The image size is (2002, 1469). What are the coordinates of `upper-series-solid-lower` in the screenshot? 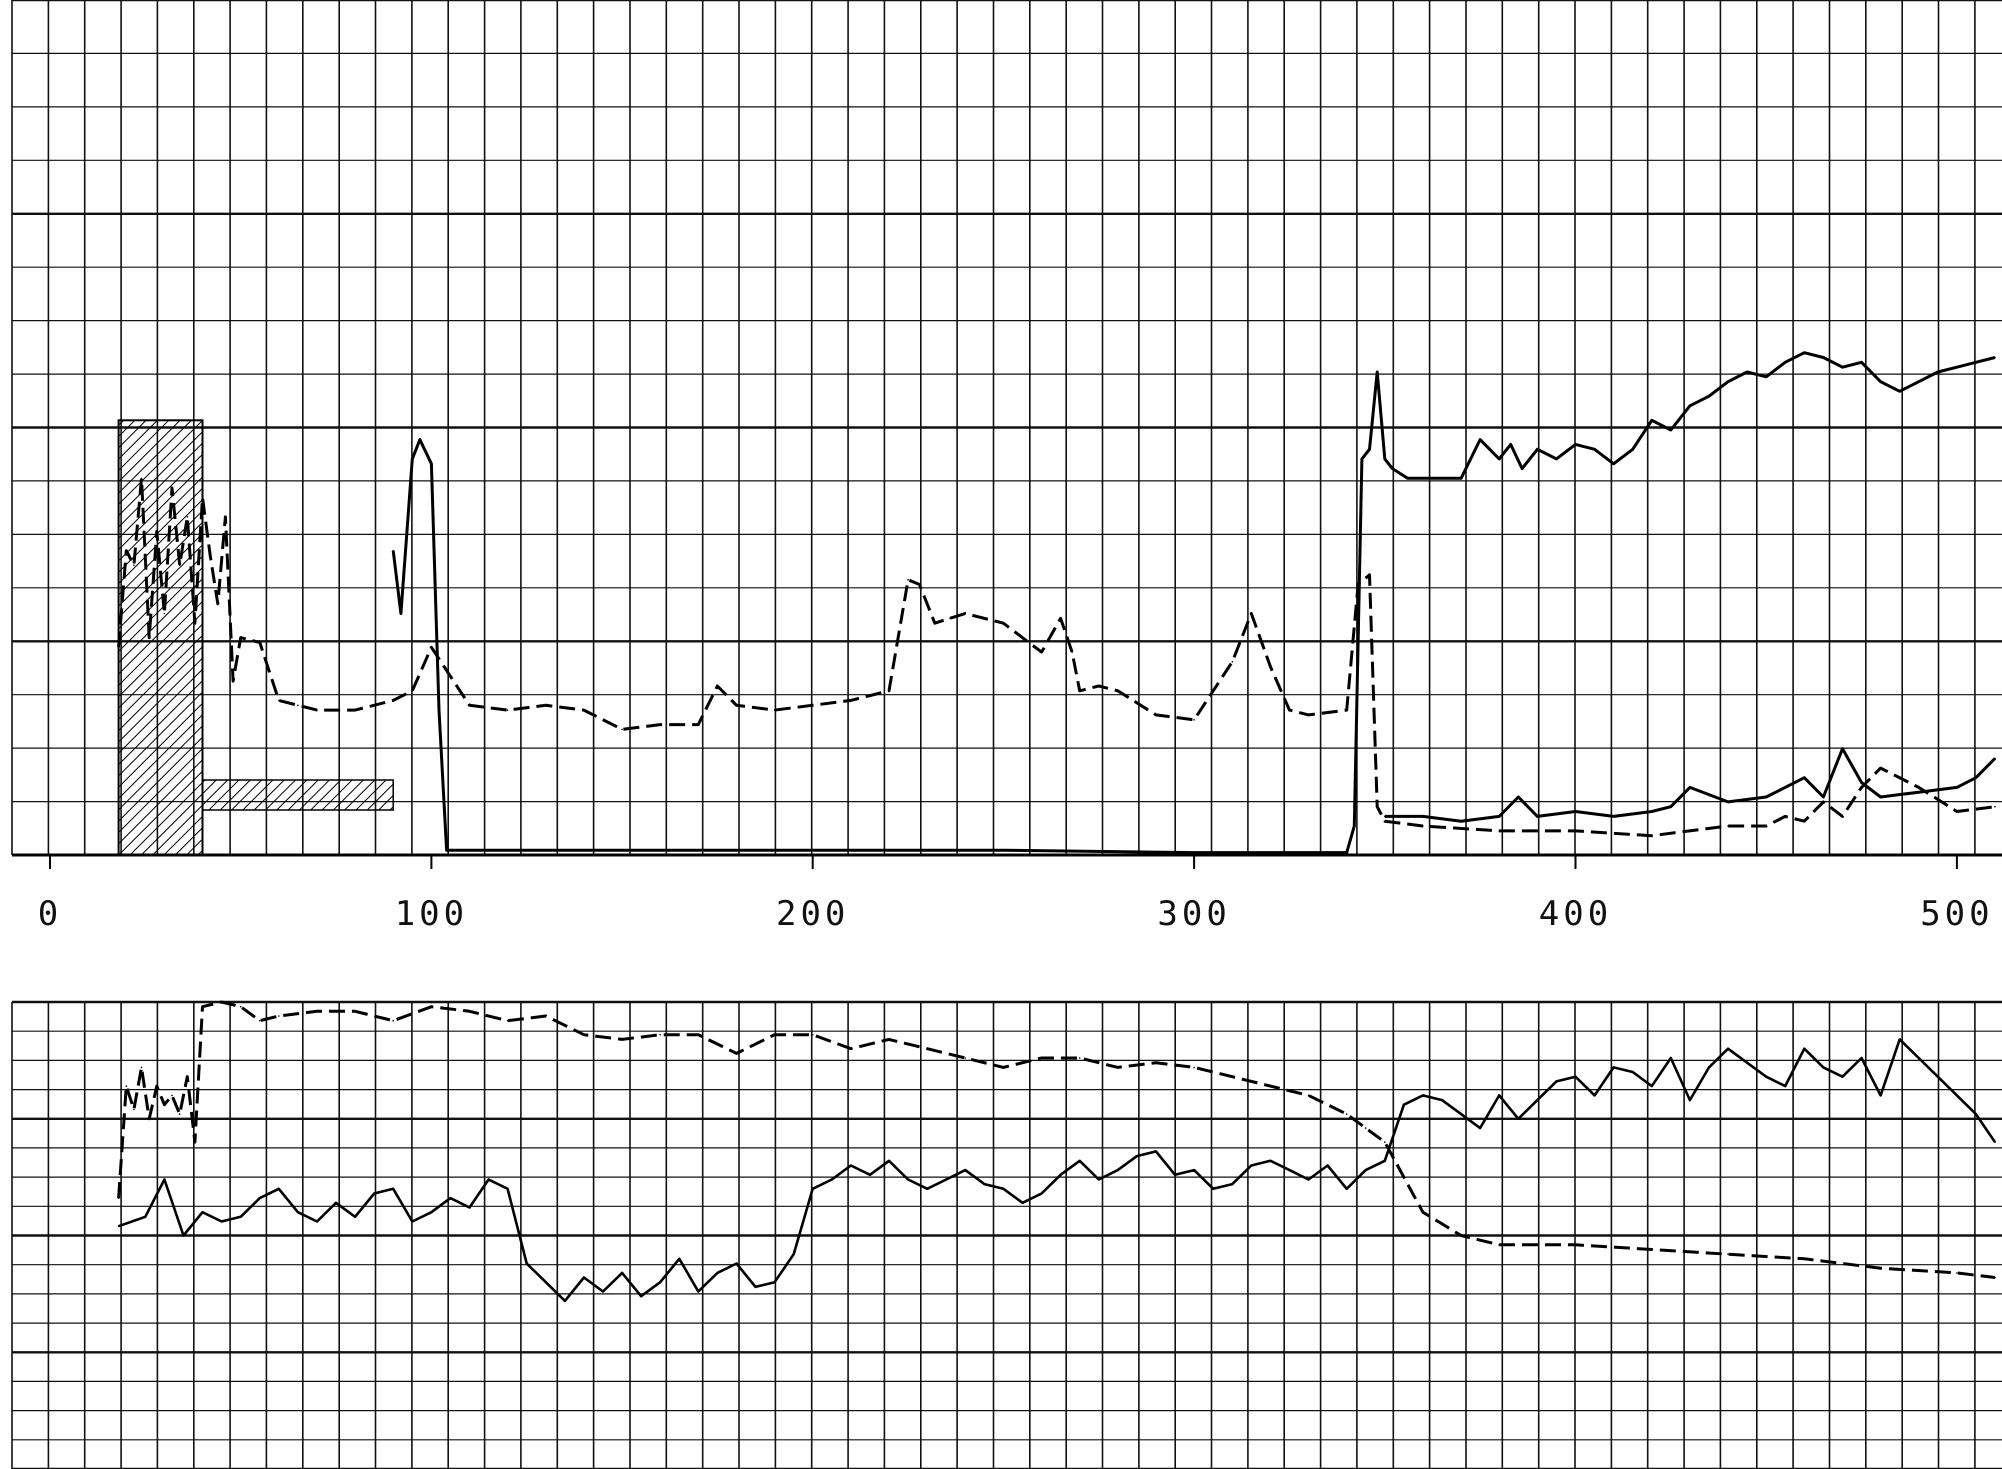 It's located at (1690, 785).